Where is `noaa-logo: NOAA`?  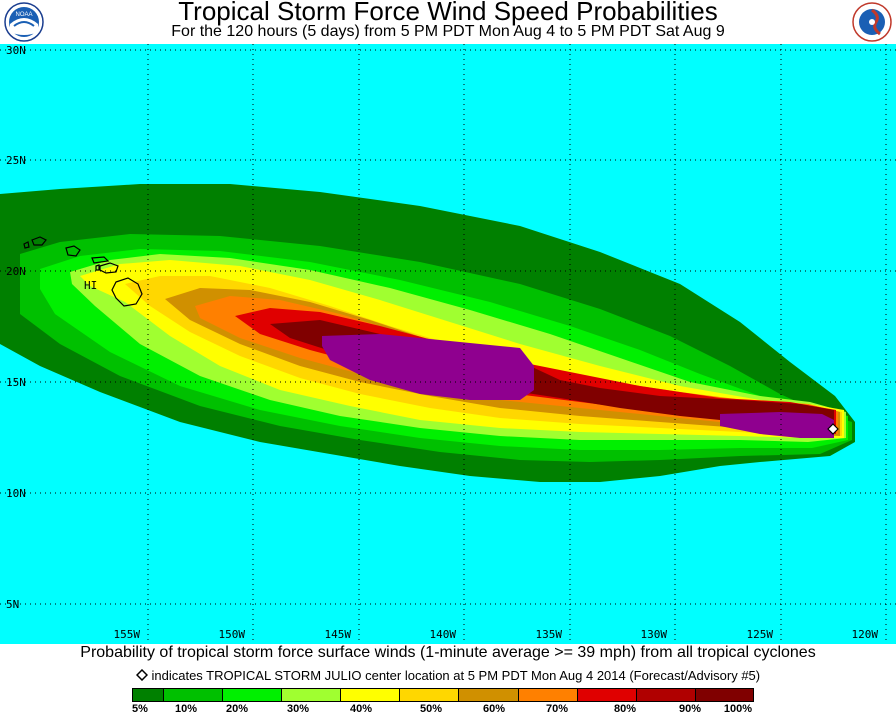 noaa-logo: NOAA is located at coordinates (24, 22).